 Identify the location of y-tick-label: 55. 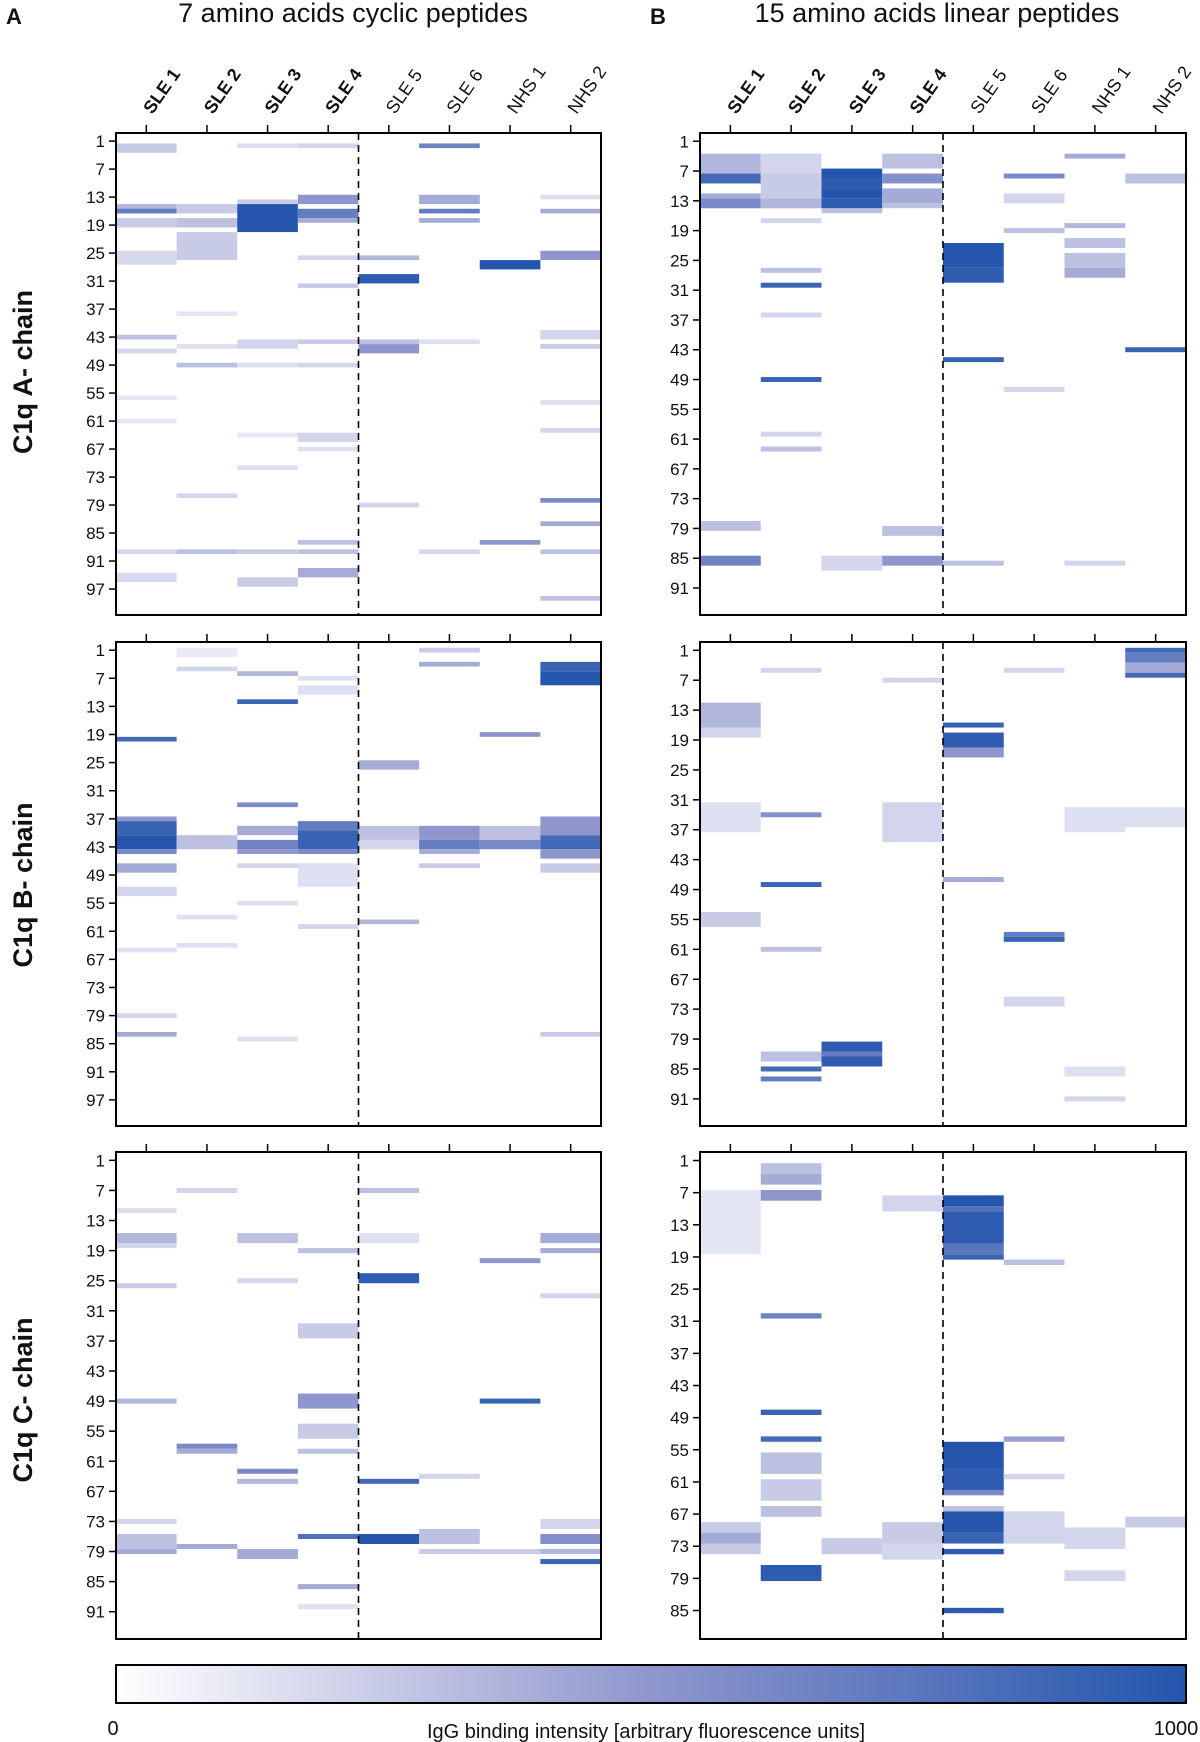
(95, 393).